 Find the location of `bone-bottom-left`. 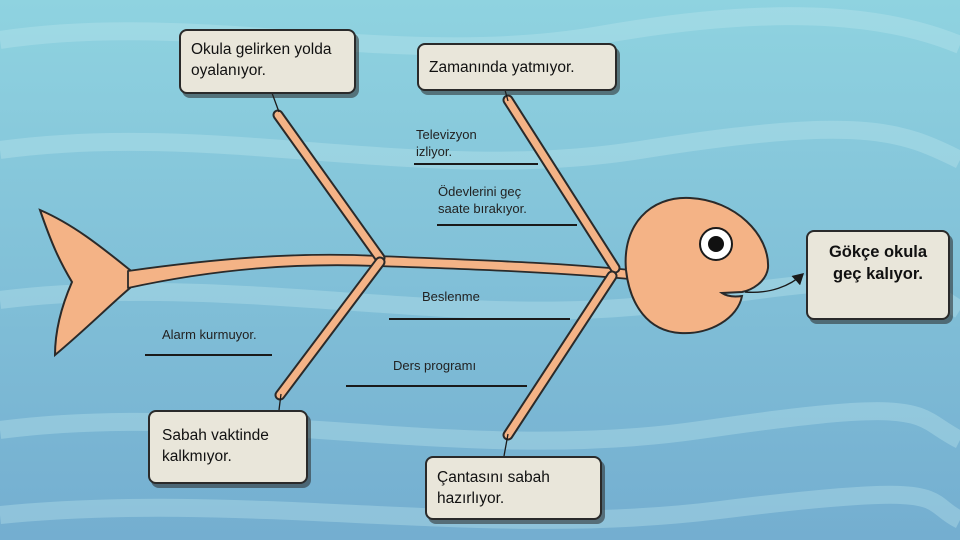

bone-bottom-left is located at coordinates (330, 328).